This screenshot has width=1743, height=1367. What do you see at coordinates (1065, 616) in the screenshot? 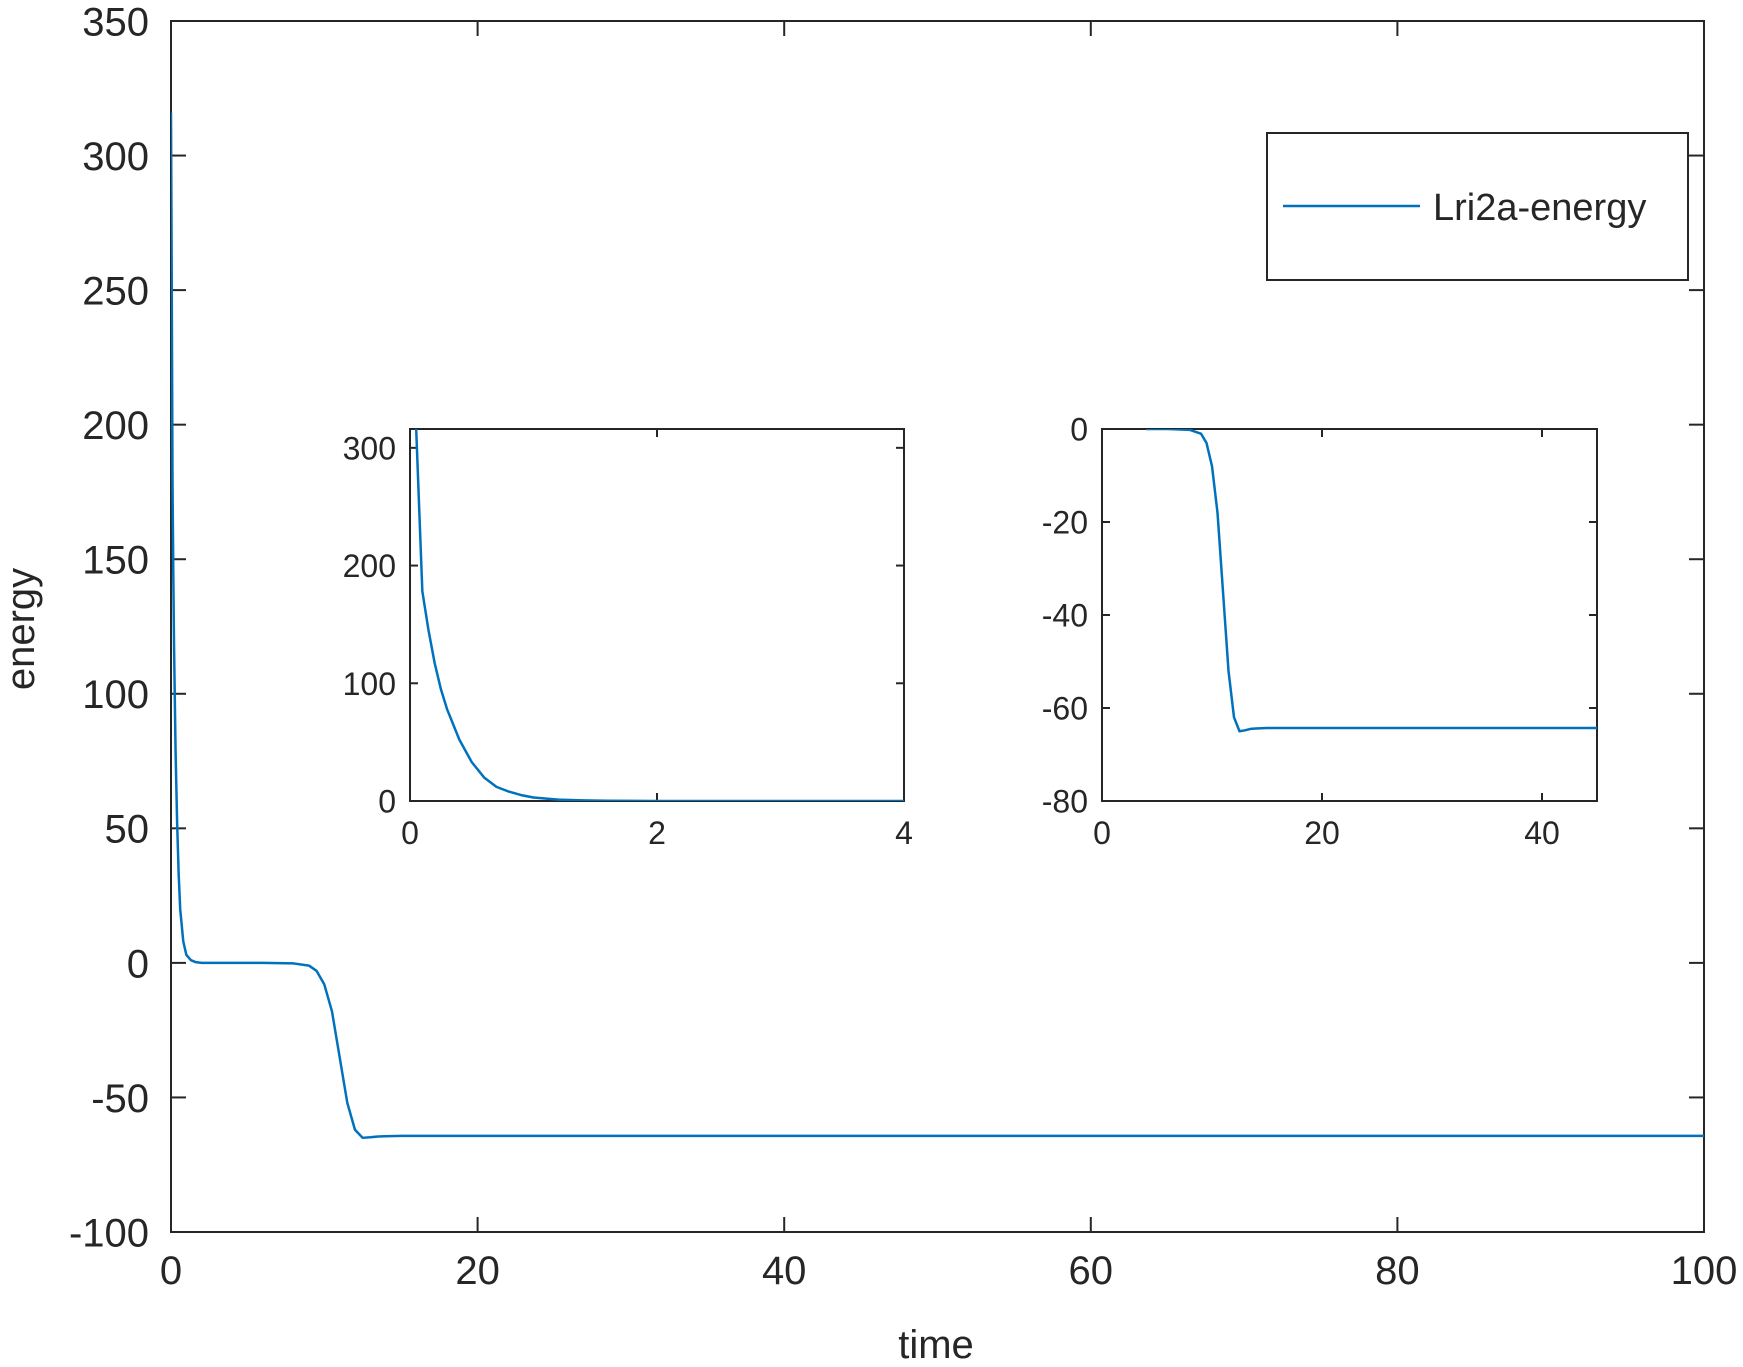
I see `inset-late-y-tick-label: -40` at bounding box center [1065, 616].